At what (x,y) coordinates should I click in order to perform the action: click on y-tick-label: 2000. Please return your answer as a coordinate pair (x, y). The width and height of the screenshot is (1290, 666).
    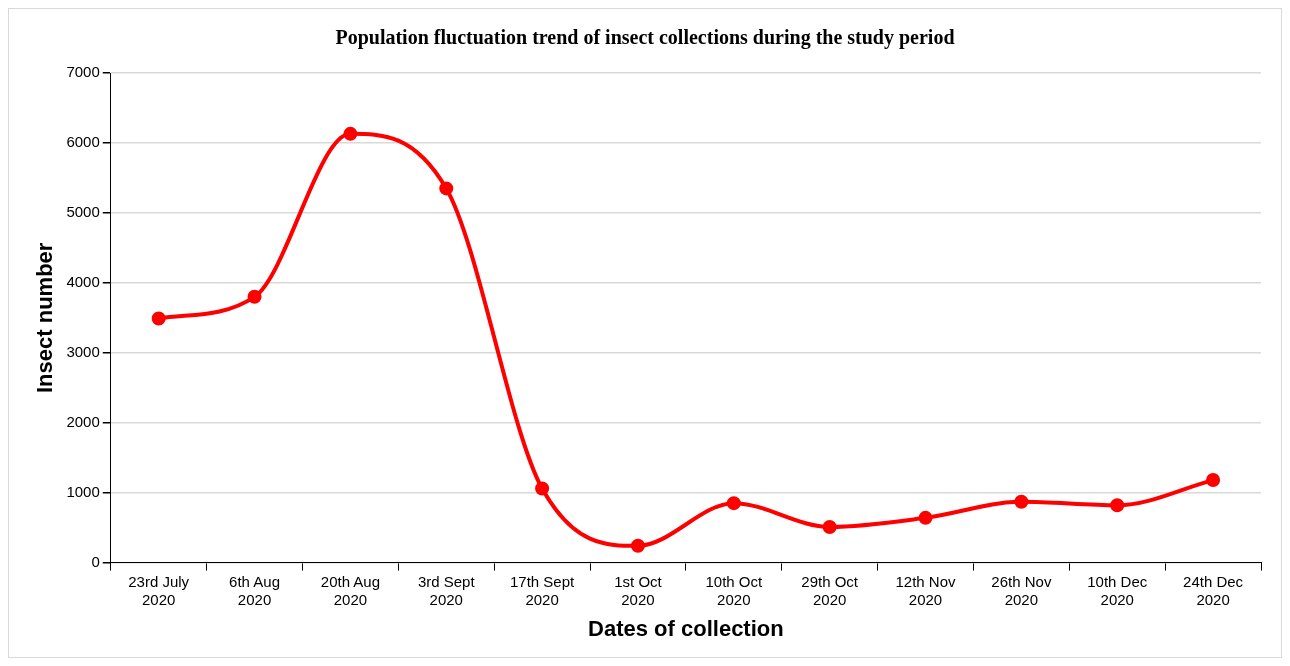
    Looking at the image, I should click on (83, 421).